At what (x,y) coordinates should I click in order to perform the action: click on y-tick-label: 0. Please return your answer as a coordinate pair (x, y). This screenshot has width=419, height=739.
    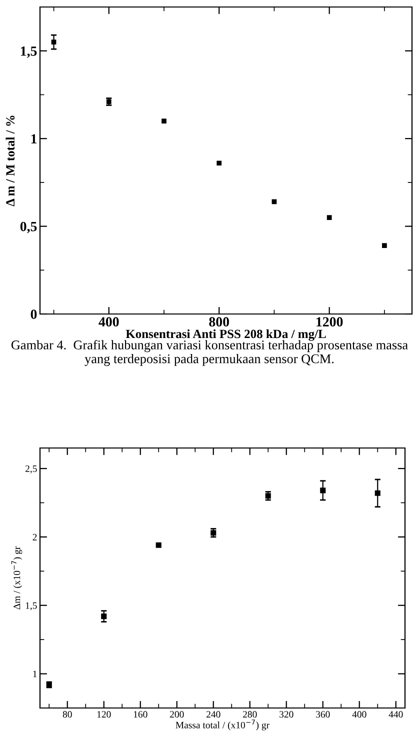
    Looking at the image, I should click on (33, 314).